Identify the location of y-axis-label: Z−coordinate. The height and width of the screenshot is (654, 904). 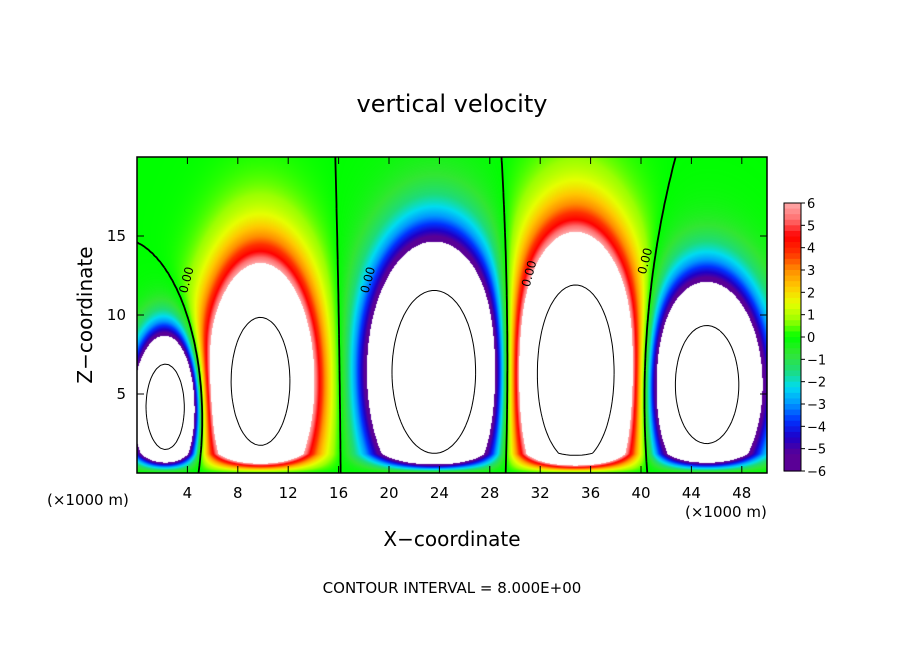
(85, 314).